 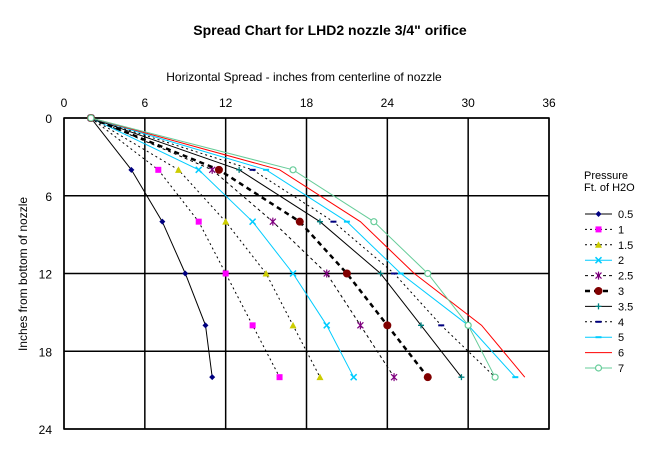 What do you see at coordinates (609, 277) in the screenshot?
I see `legend-item: 2.5` at bounding box center [609, 277].